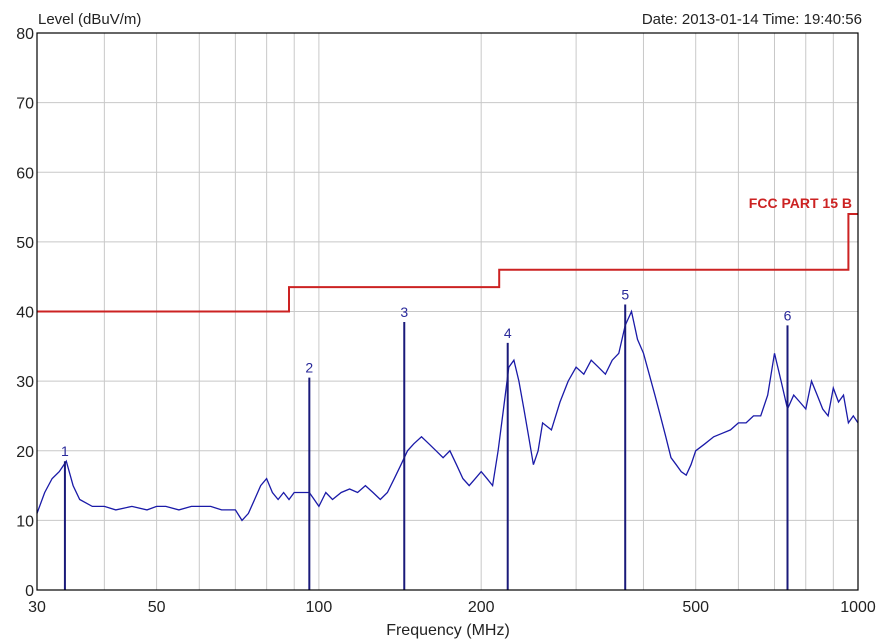 Image resolution: width=878 pixels, height=641 pixels. Describe the element at coordinates (481, 607) in the screenshot. I see `x-tick-label: 200` at that location.